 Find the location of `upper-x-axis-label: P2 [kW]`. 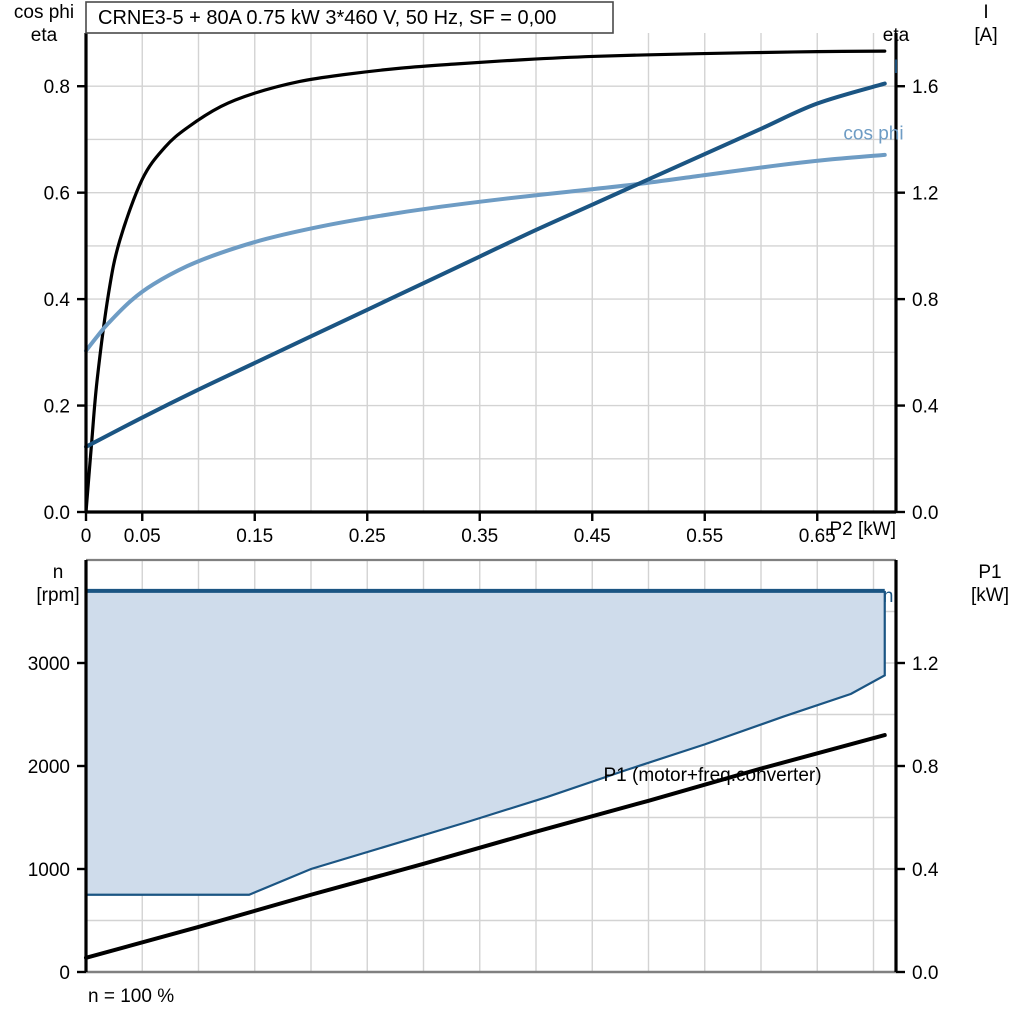

upper-x-axis-label: P2 [kW] is located at coordinates (862, 529).